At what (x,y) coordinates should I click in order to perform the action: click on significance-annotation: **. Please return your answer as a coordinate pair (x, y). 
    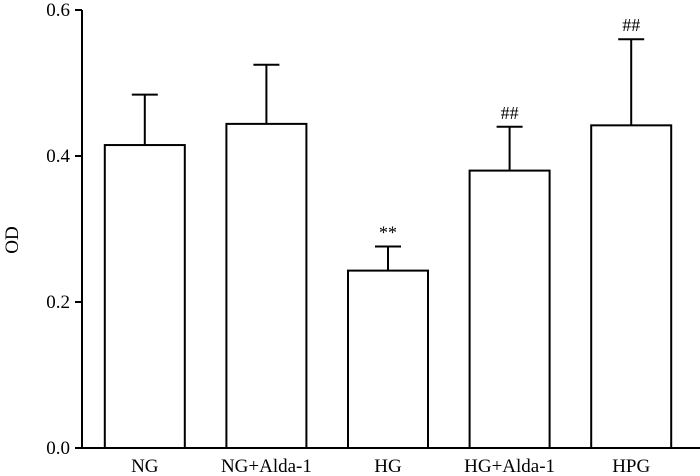
    Looking at the image, I should click on (388, 233).